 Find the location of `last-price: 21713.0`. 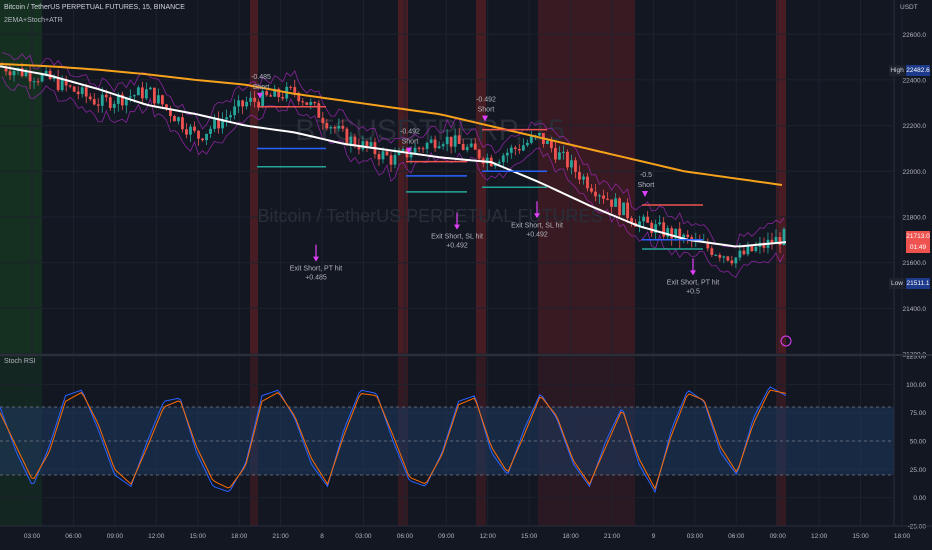

last-price: 21713.0 is located at coordinates (918, 236).